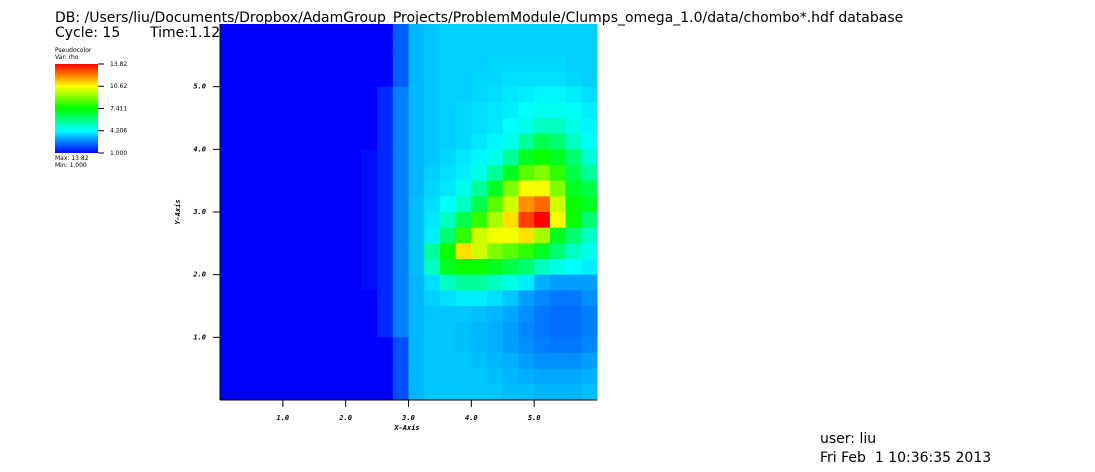  Describe the element at coordinates (87, 33) in the screenshot. I see `cycle: Cycle: 15` at that location.